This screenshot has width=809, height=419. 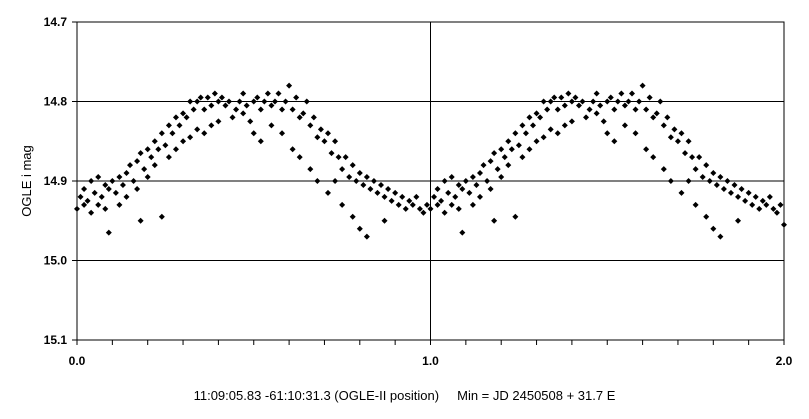 I want to click on x-tick-label: 1.0, so click(x=430, y=361).